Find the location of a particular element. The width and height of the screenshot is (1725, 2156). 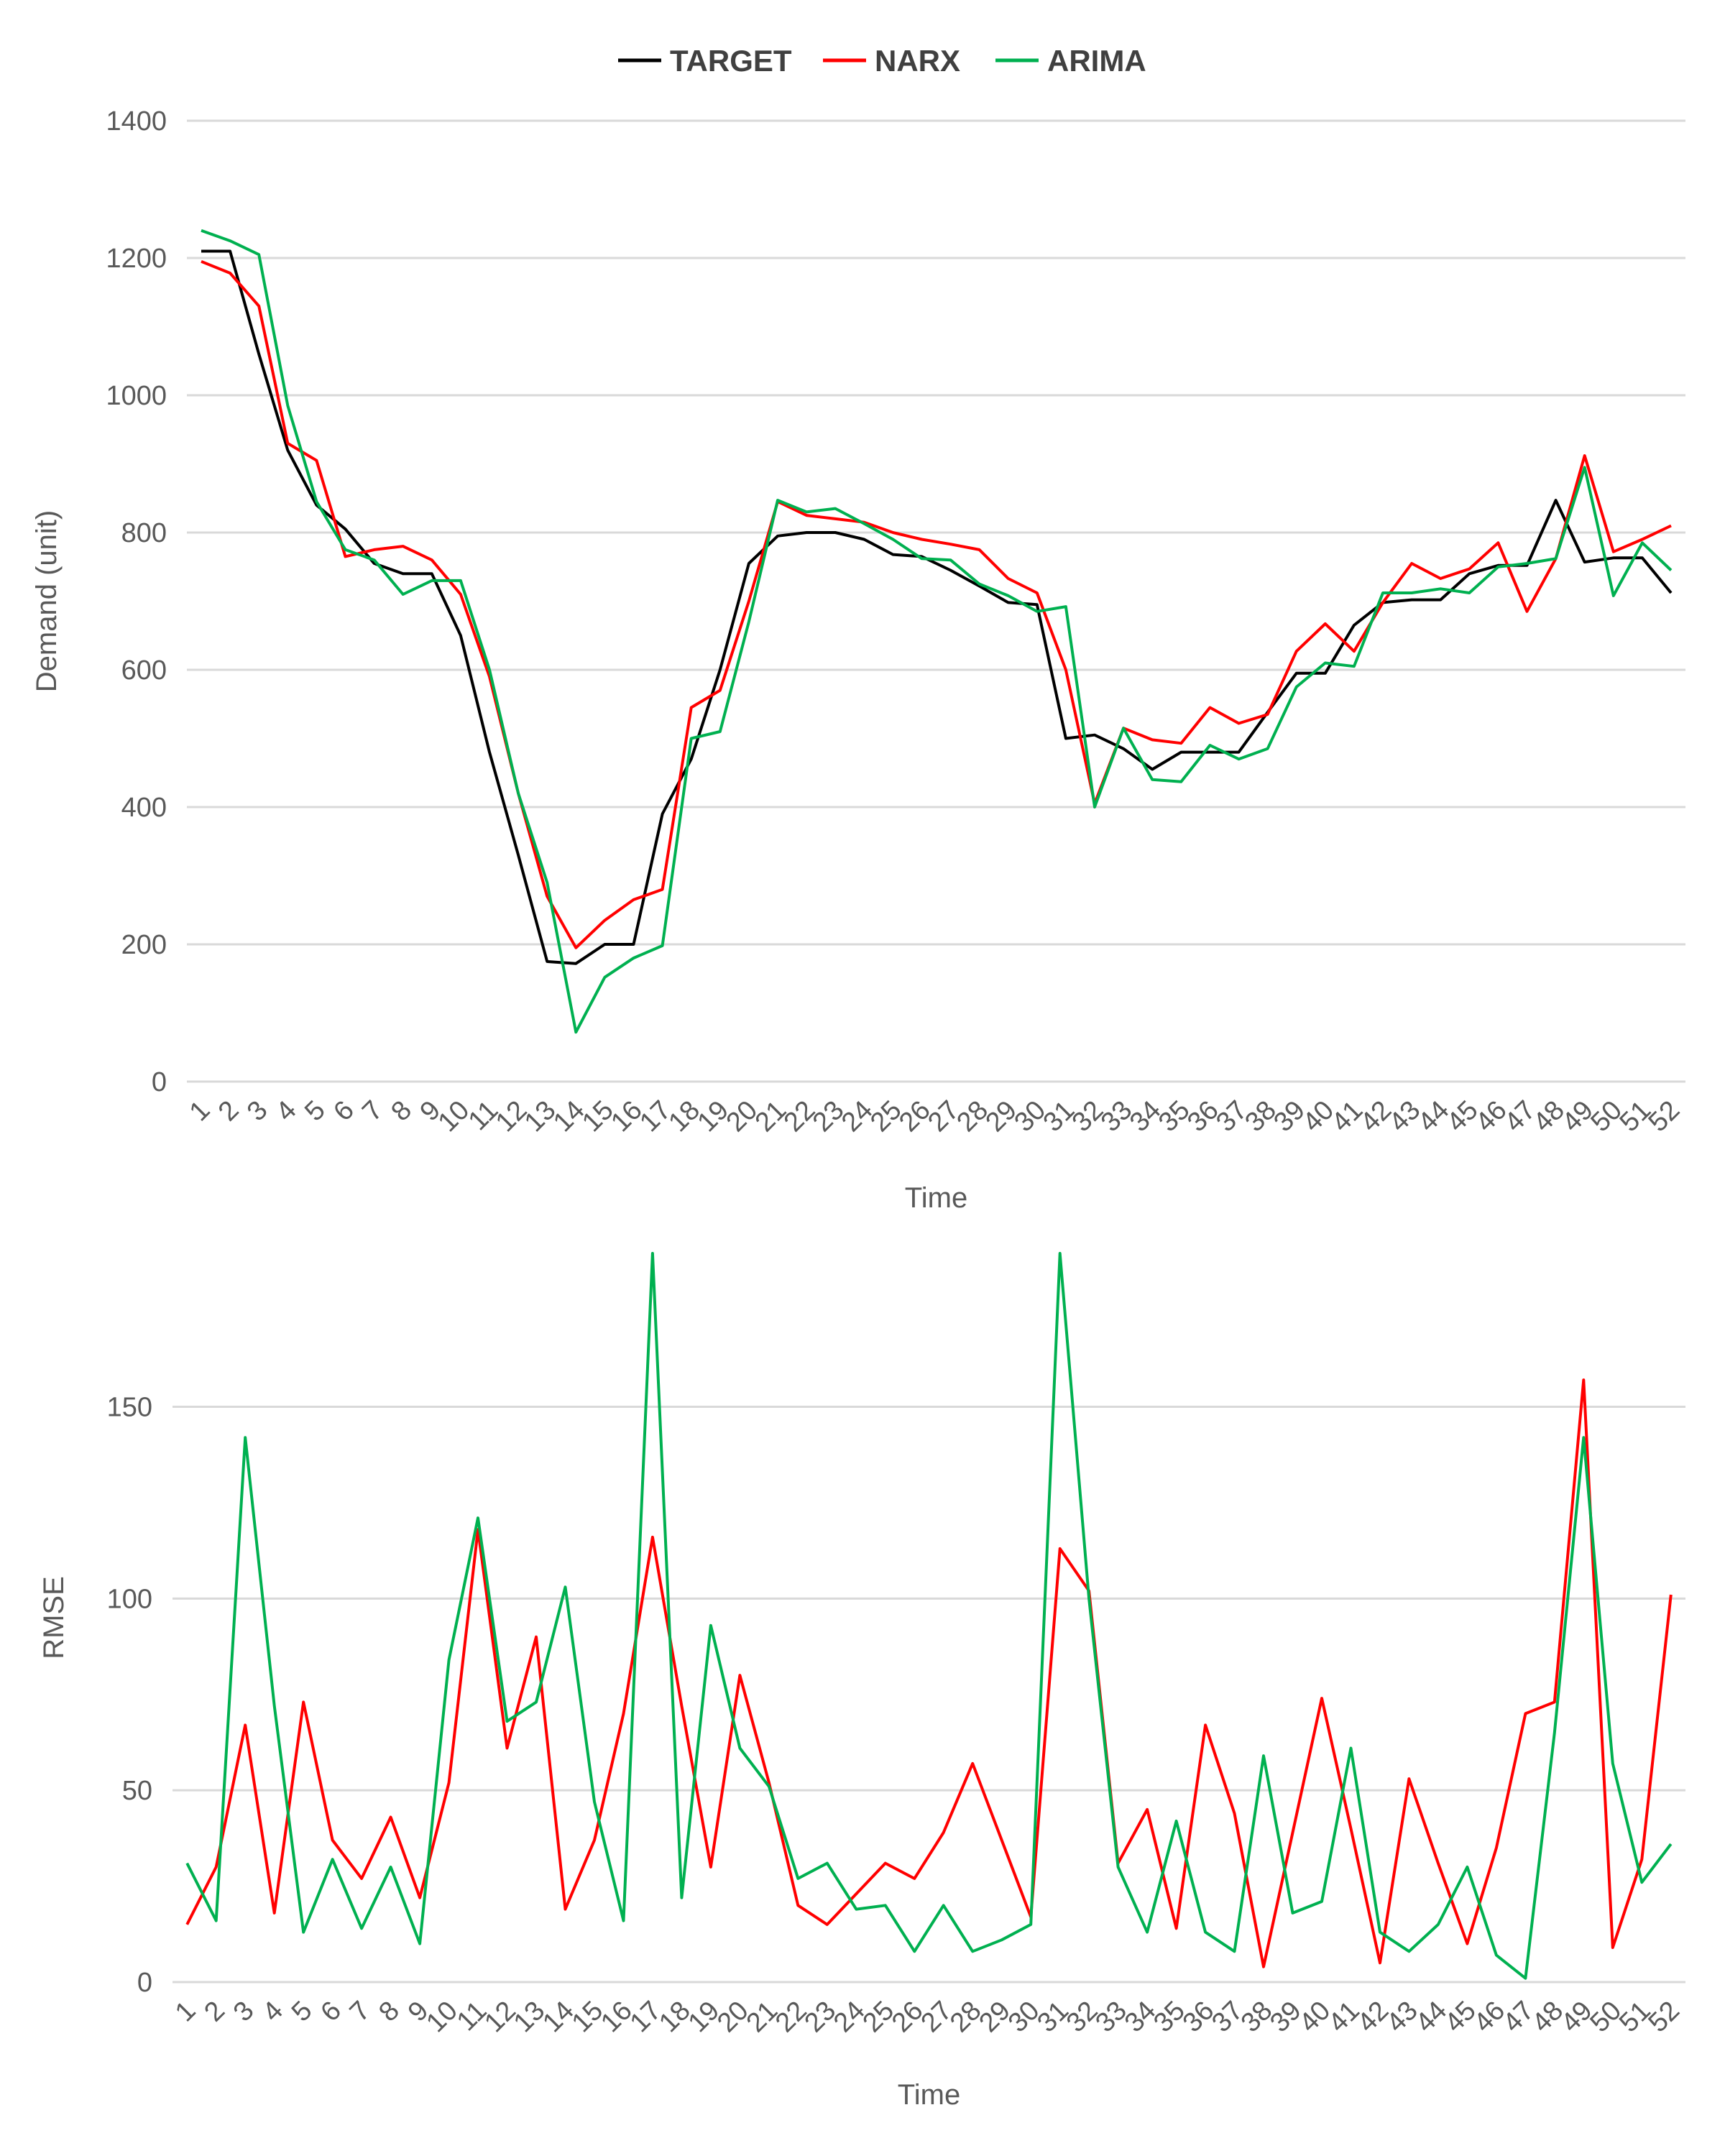

panel-divider is located at coordinates (862, 1239).